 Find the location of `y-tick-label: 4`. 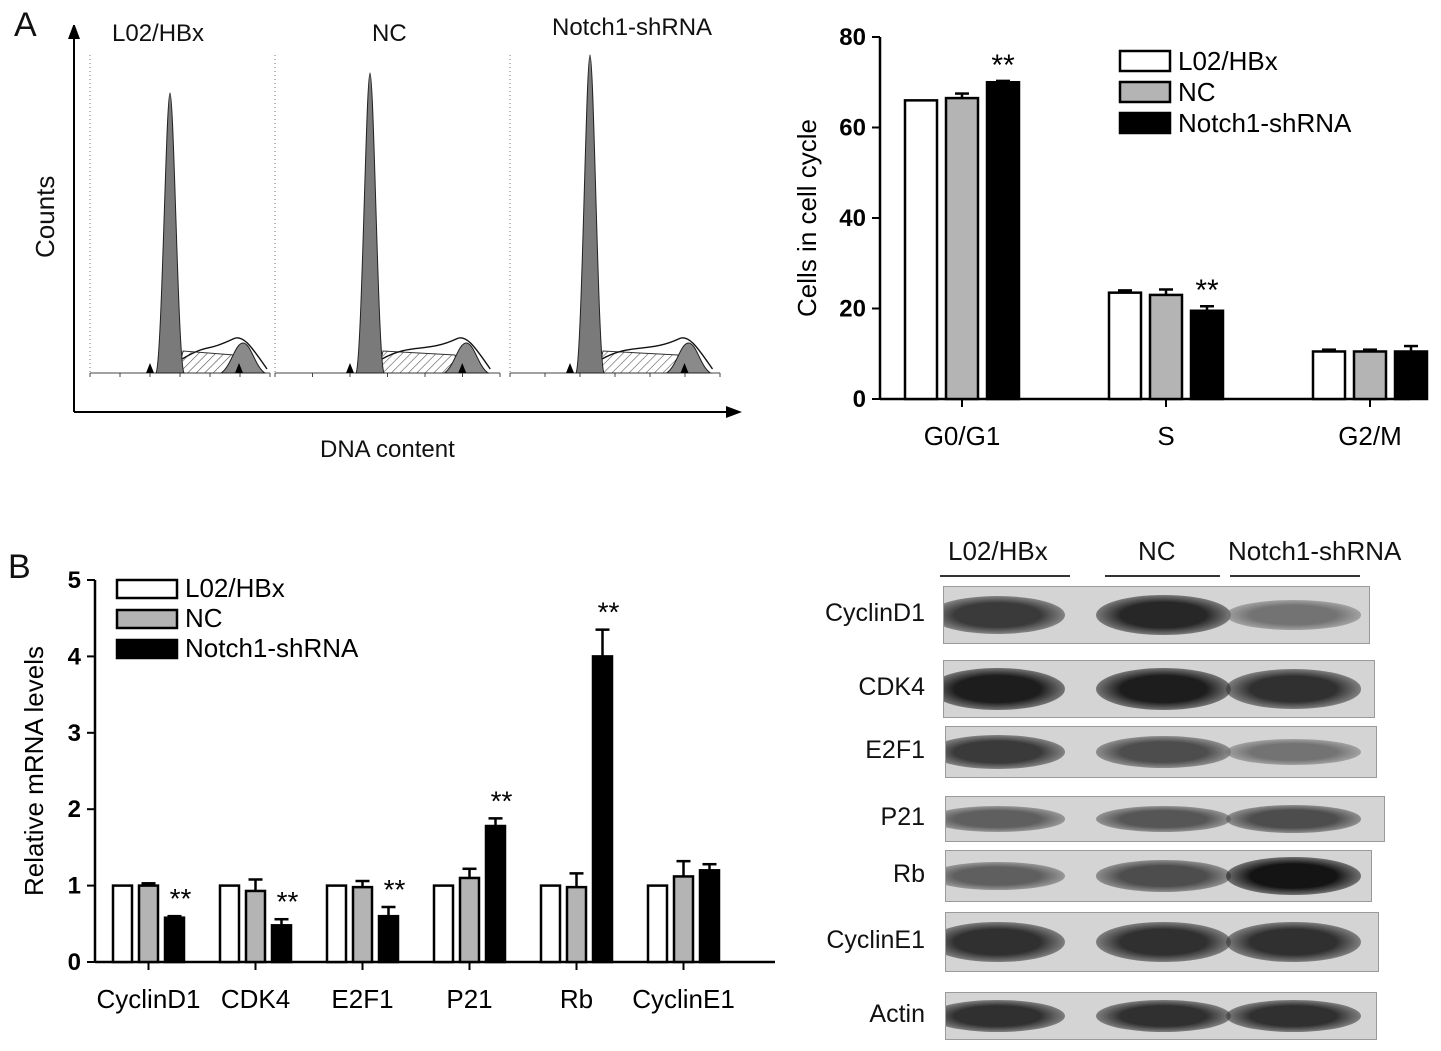

y-tick-label: 4 is located at coordinates (75, 656).